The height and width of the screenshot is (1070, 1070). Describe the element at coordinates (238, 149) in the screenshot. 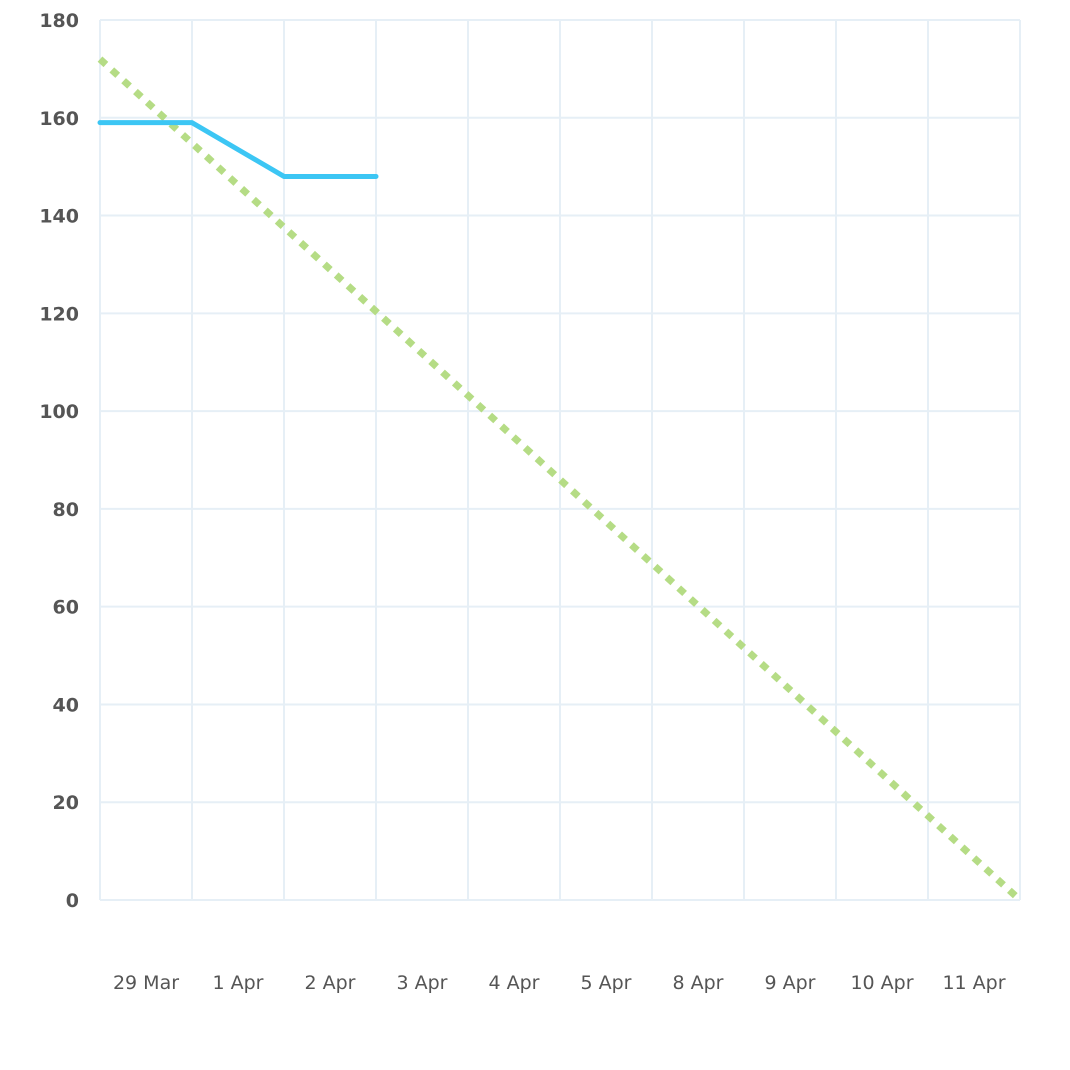

I see `actual-burndown-line` at that location.